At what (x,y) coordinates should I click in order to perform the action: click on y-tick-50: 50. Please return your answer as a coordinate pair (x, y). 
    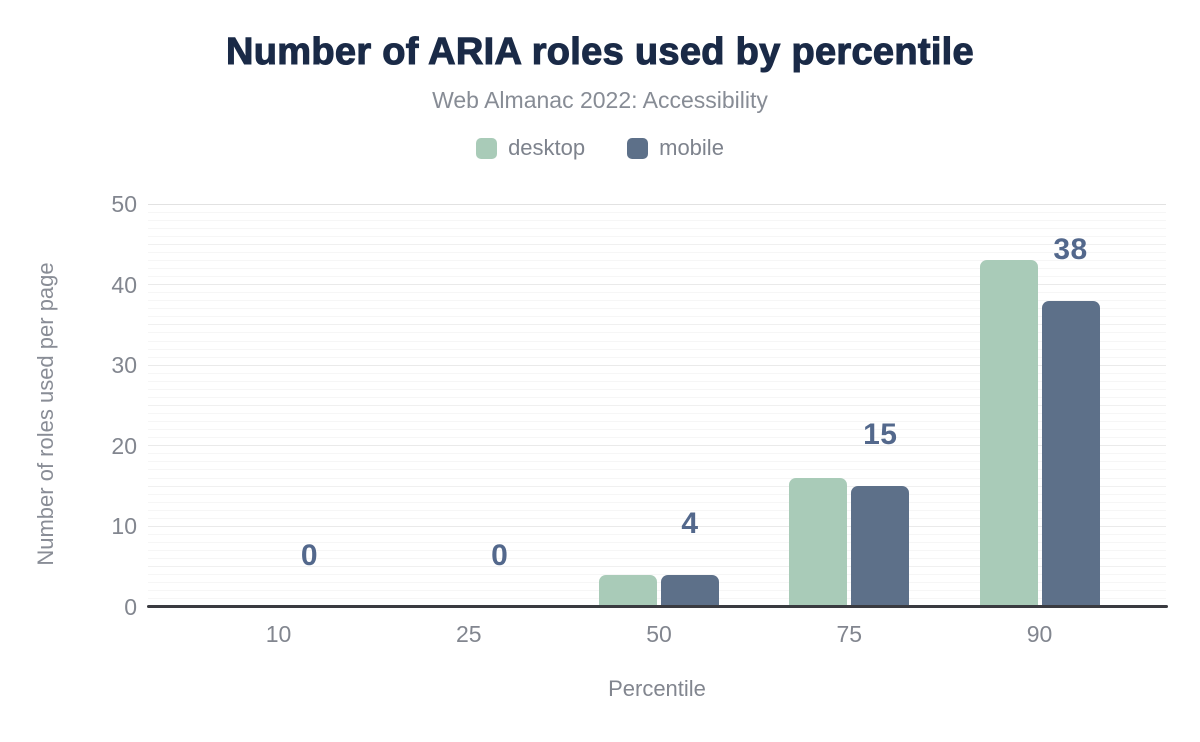
    Looking at the image, I should click on (124, 204).